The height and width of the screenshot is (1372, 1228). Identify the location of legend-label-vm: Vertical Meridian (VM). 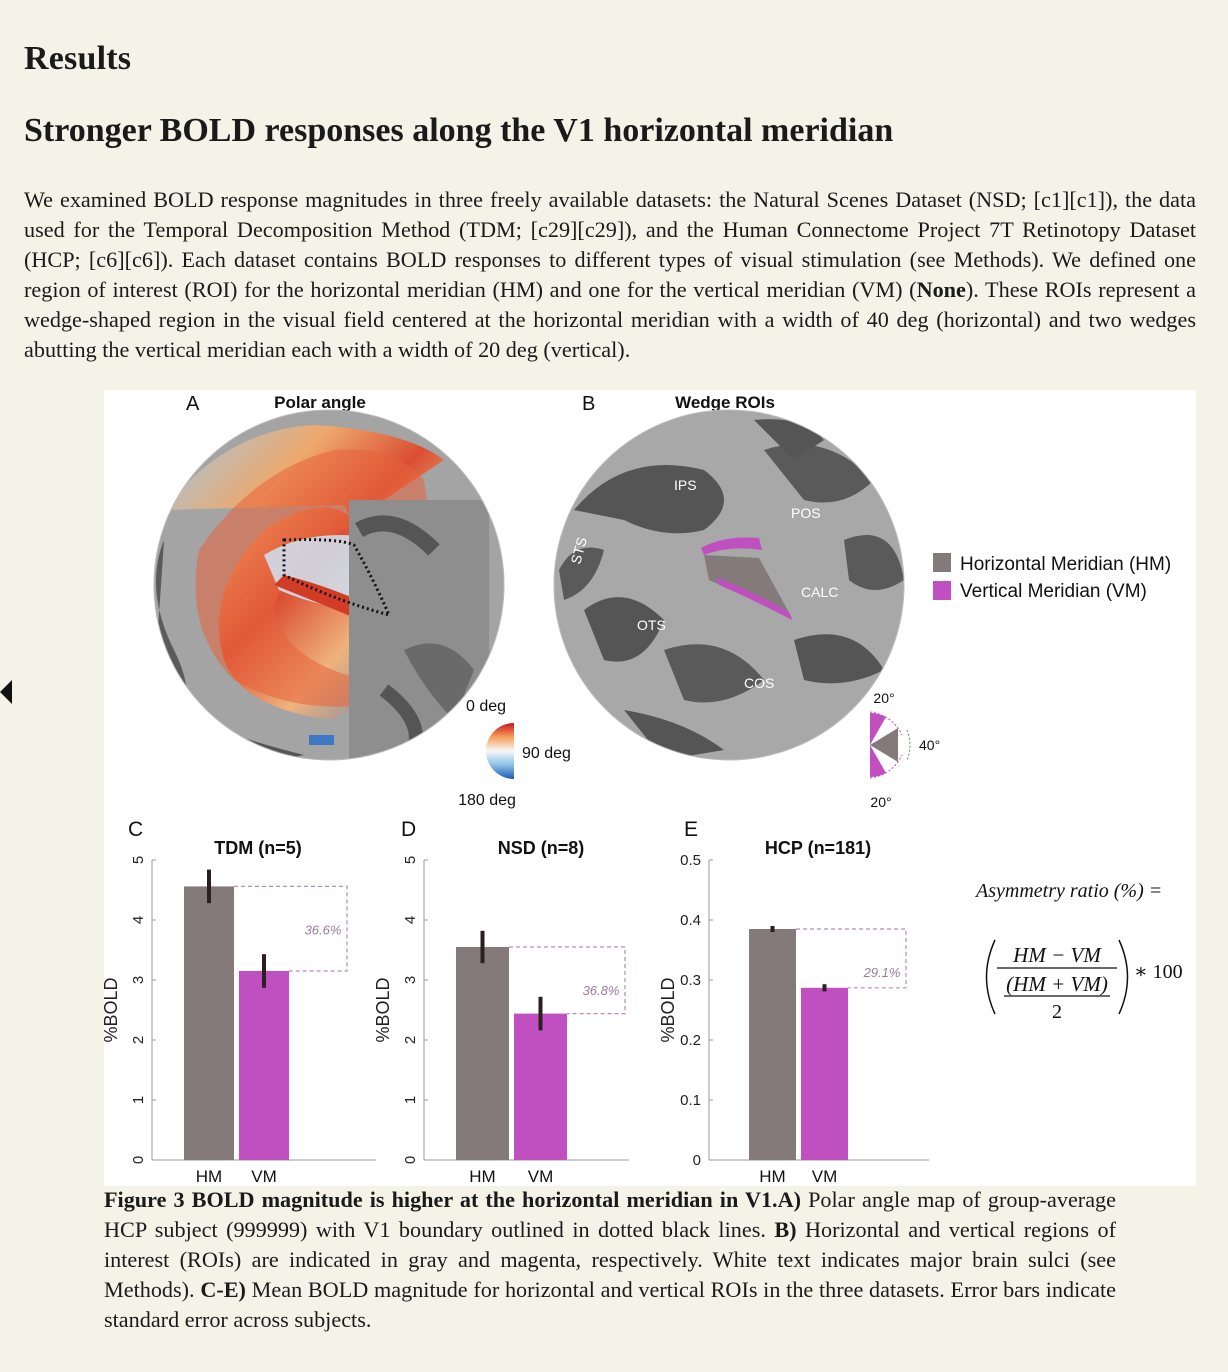
(1053, 591).